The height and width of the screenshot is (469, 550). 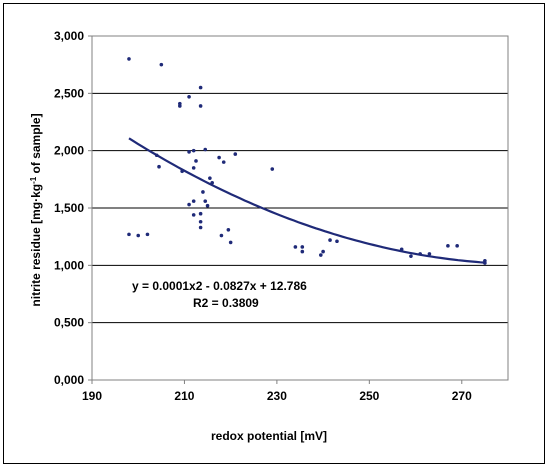 I want to click on equation-label: y = 0.0001x2 - 0.0827x + 12.786, so click(x=219, y=286).